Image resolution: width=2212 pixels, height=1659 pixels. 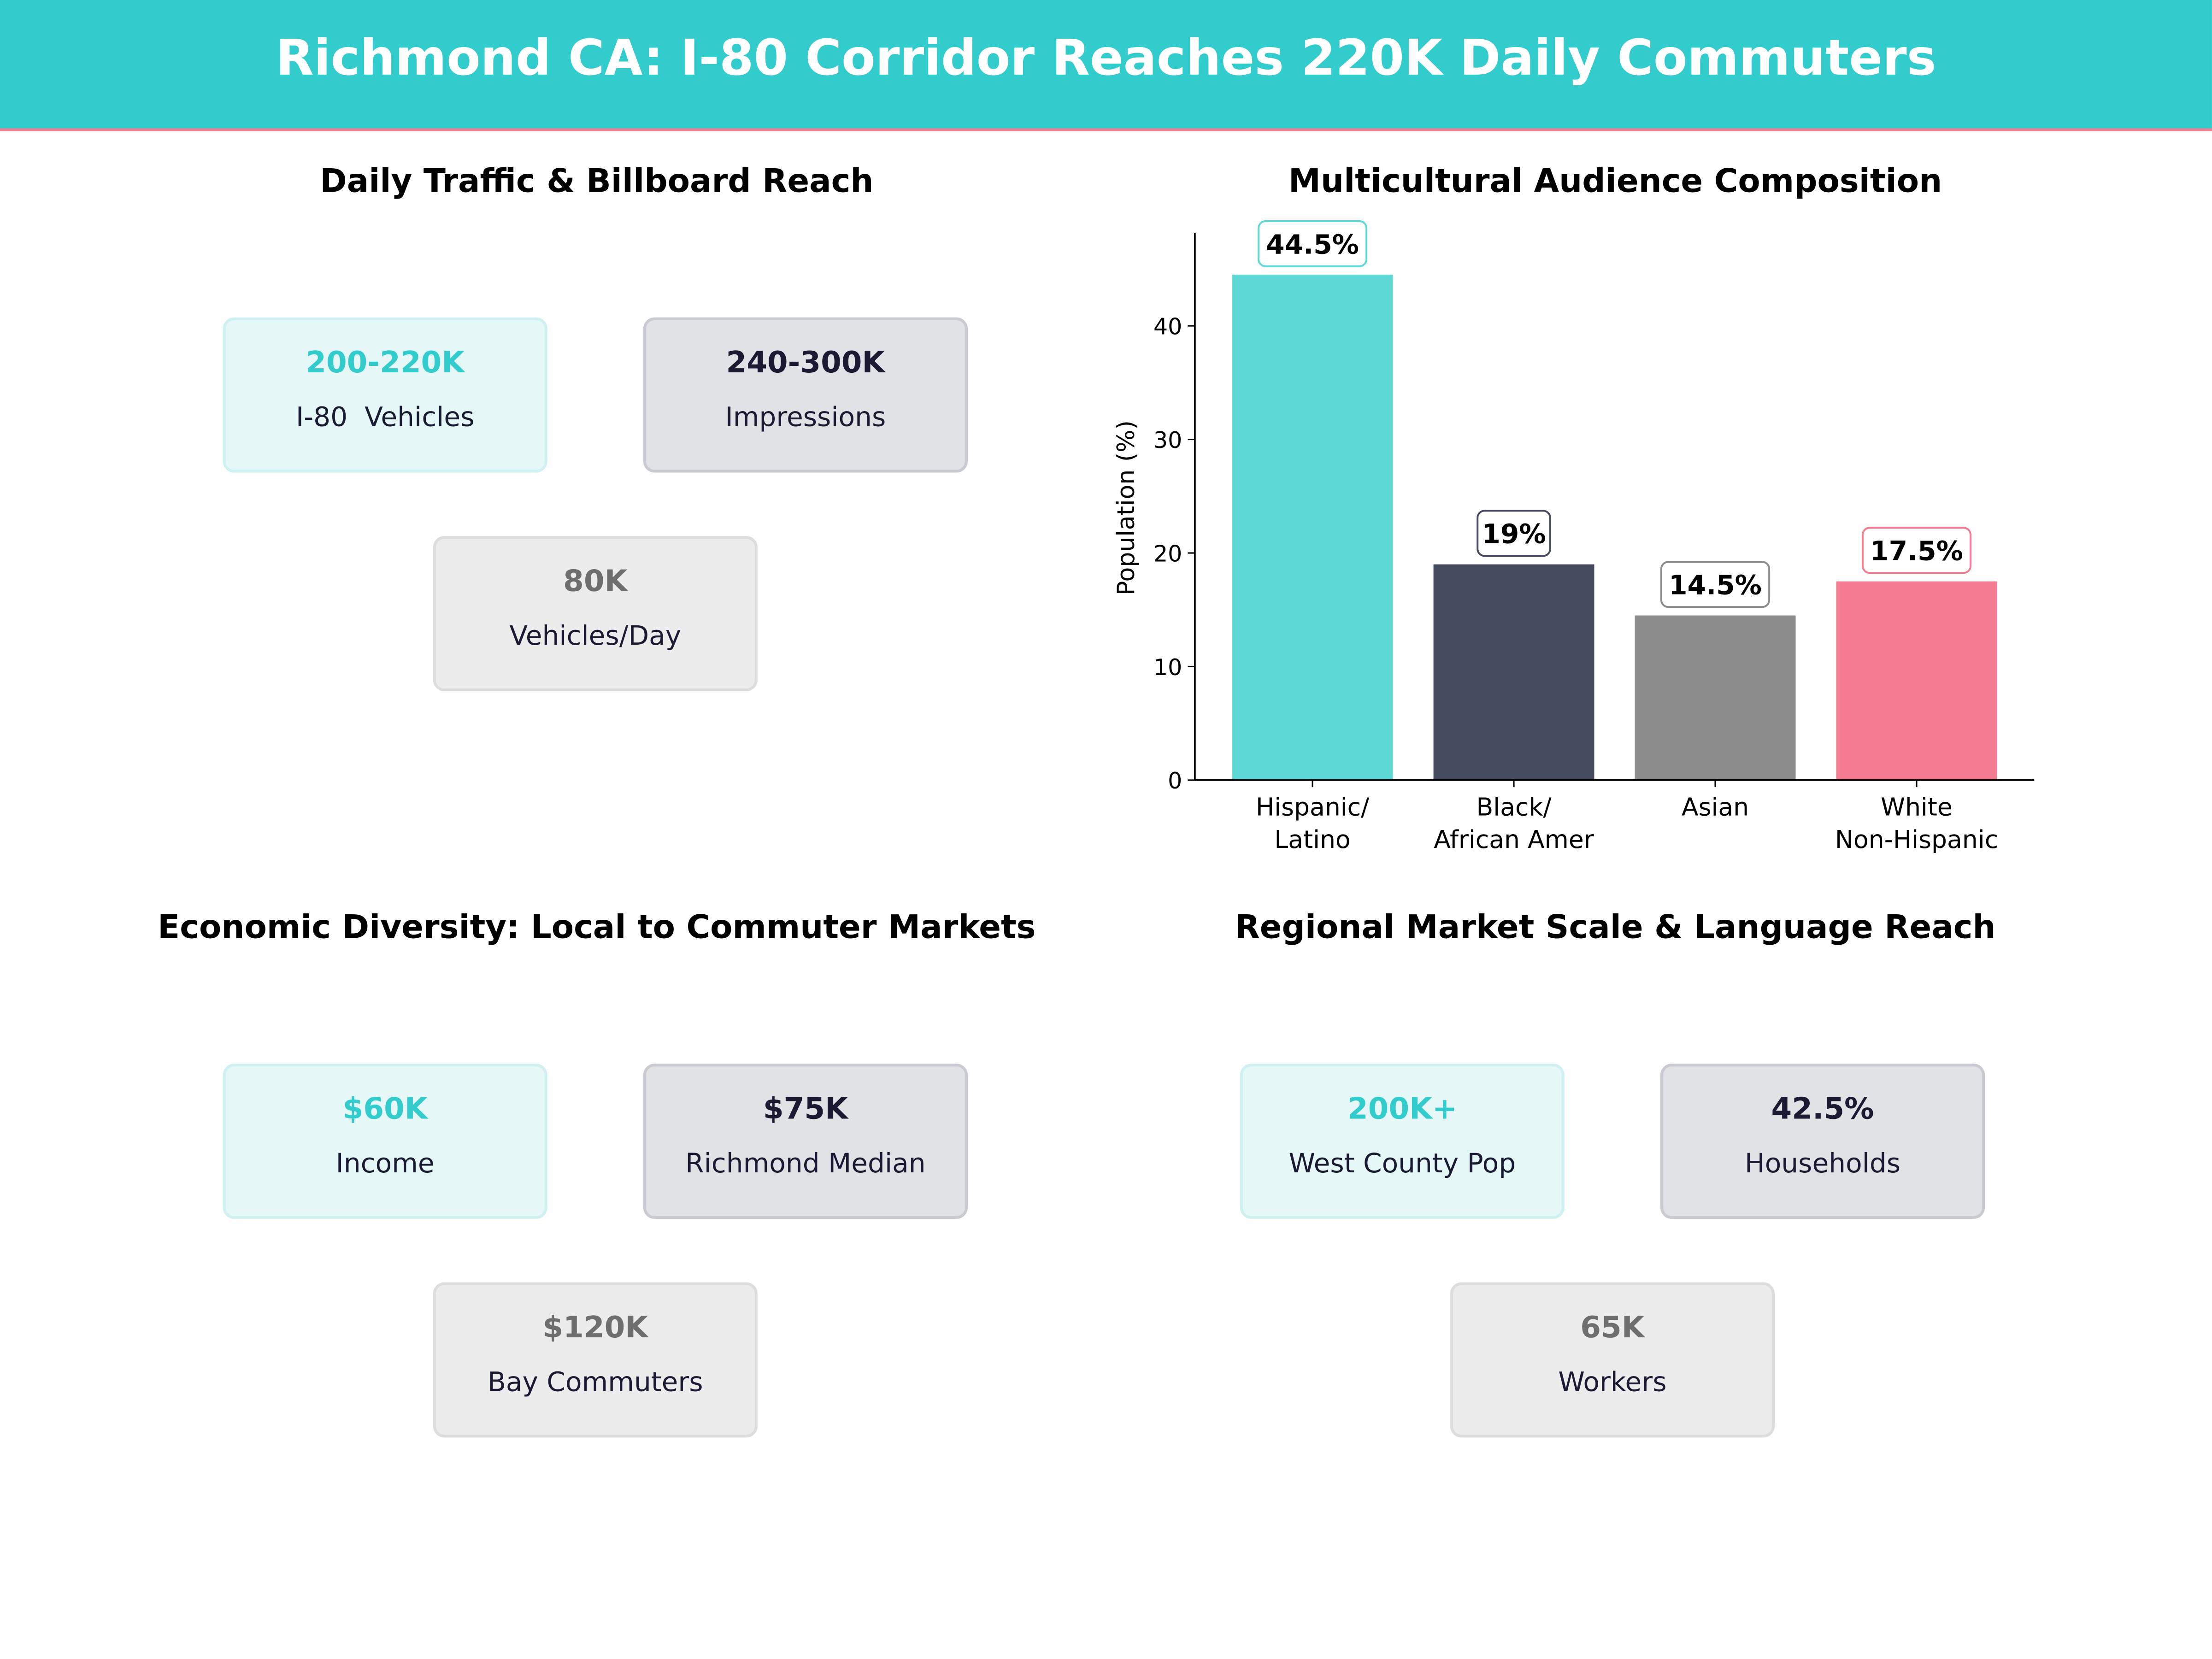 What do you see at coordinates (597, 182) in the screenshot?
I see `panel-title-traffic: Daily Traffic & Billboard Reach` at bounding box center [597, 182].